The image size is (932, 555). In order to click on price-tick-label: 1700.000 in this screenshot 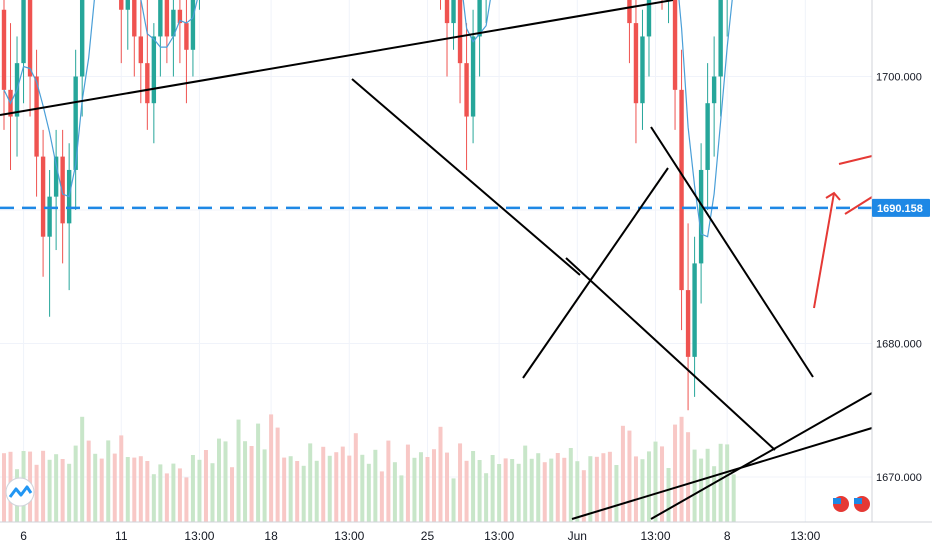, I will do `click(899, 78)`.